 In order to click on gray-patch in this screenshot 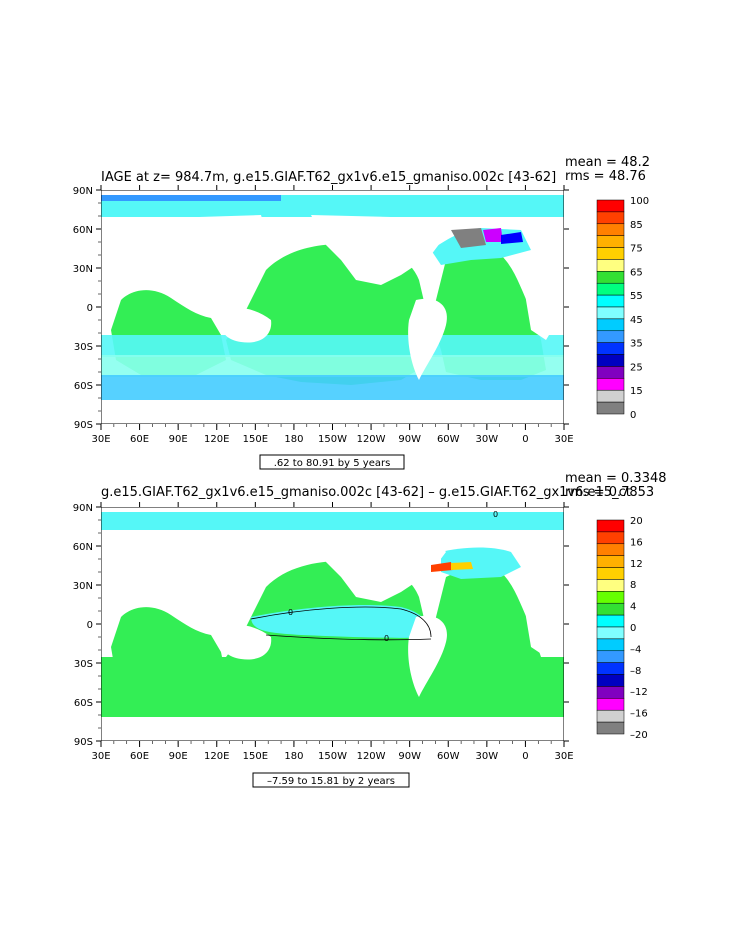, I will do `click(468, 238)`.